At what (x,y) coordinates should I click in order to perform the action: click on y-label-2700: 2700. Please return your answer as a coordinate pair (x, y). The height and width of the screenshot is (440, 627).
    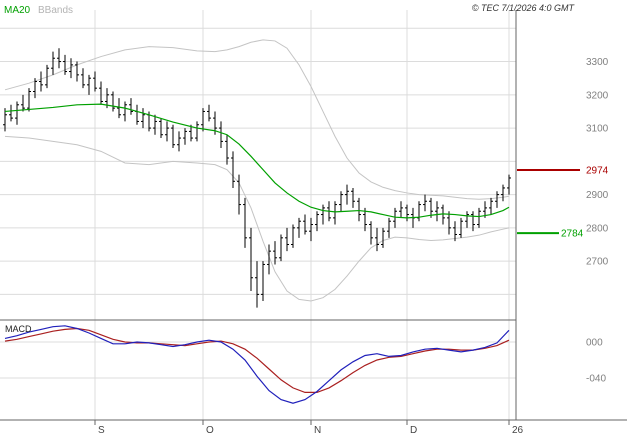
    Looking at the image, I should click on (597, 262).